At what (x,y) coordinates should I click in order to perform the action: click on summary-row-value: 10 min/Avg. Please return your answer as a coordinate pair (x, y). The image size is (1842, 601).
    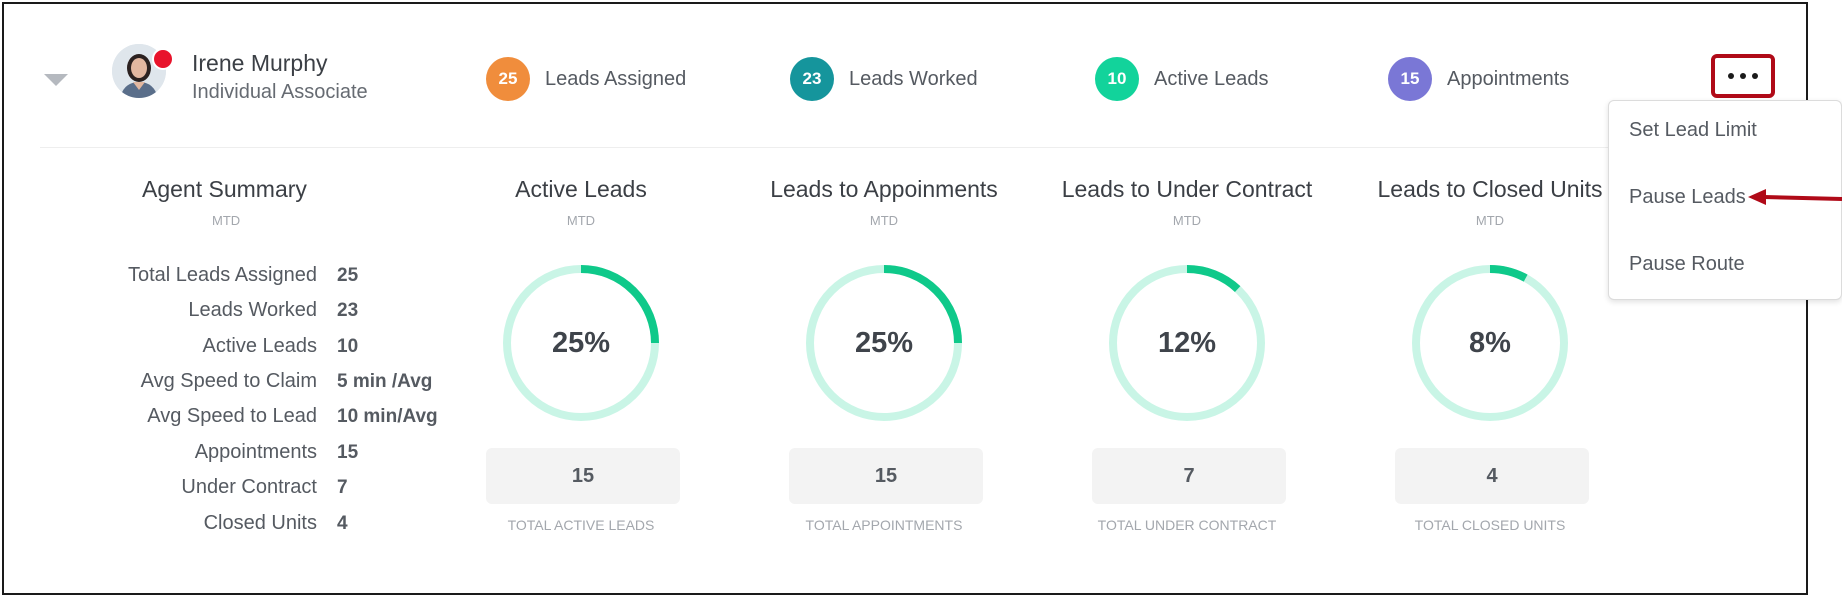
    Looking at the image, I should click on (387, 416).